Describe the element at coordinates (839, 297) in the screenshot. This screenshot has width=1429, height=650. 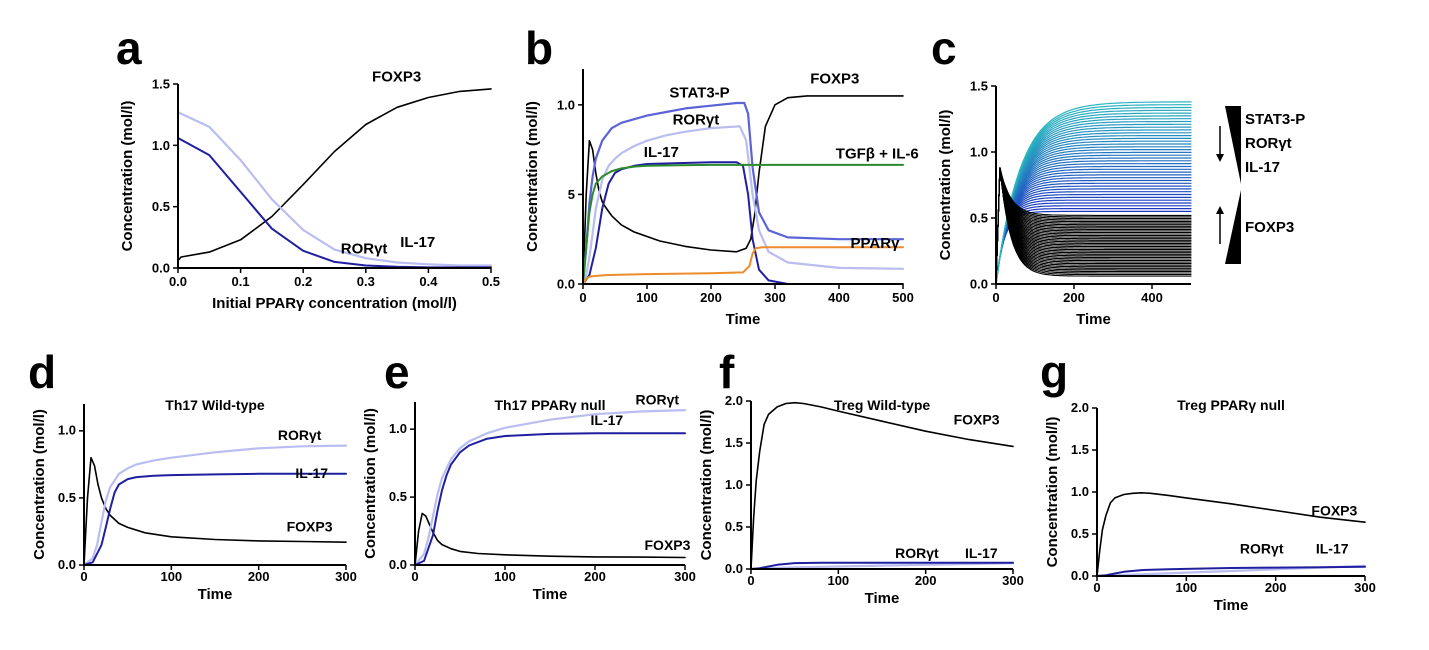
I see `x-tick-label: 400` at that location.